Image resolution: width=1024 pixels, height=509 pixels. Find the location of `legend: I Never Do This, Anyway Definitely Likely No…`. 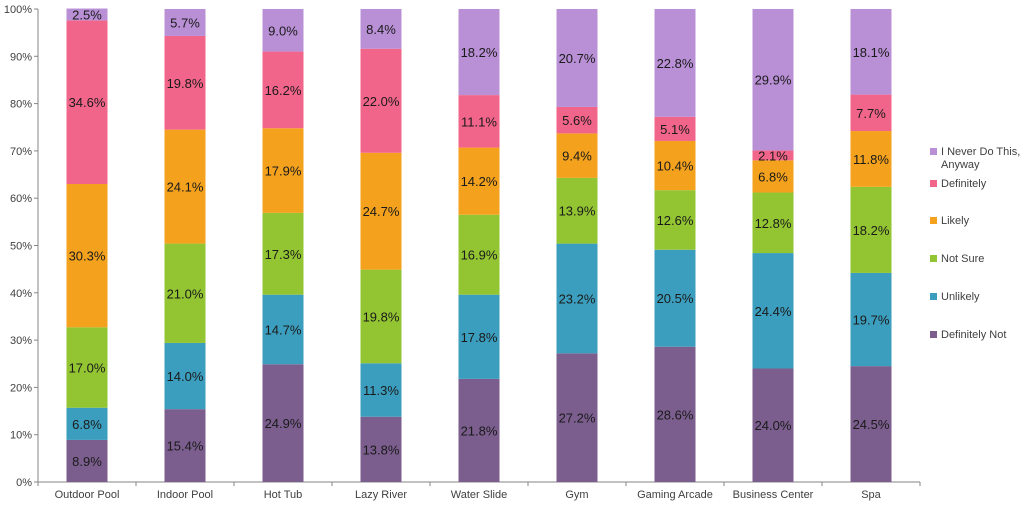

legend: I Never Do This, Anyway Definitely Likely No… is located at coordinates (975, 243).